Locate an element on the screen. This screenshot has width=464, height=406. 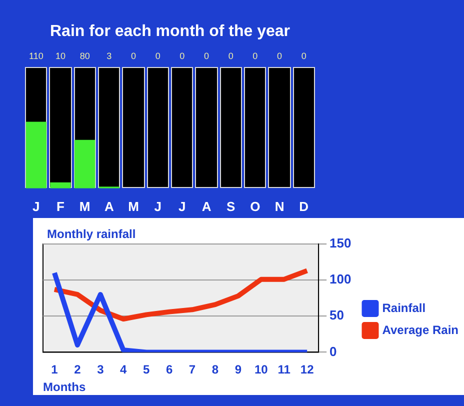
data-label: 10 is located at coordinates (60, 56).